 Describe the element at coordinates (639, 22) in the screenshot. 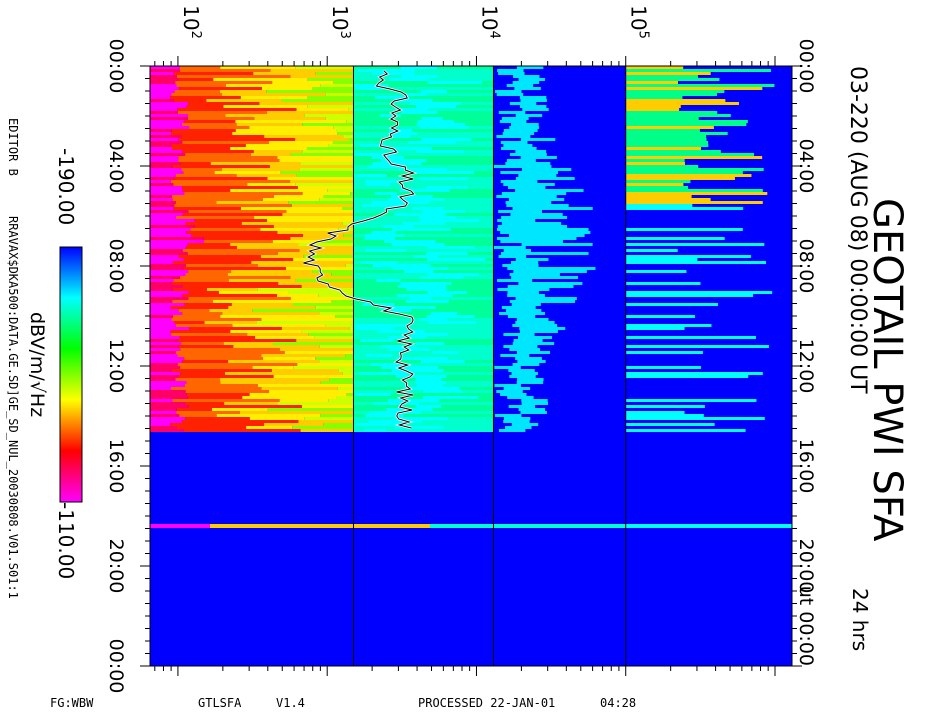

I see `x-tick-label: 105` at that location.